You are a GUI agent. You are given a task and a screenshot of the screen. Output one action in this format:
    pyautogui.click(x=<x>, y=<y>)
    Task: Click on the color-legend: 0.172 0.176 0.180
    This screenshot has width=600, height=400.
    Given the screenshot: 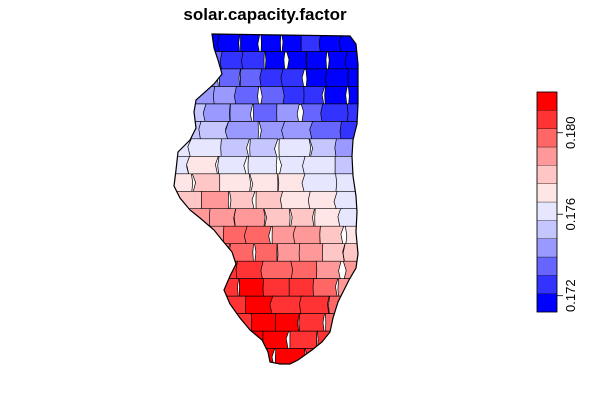 What is the action you would take?
    pyautogui.click(x=557, y=202)
    